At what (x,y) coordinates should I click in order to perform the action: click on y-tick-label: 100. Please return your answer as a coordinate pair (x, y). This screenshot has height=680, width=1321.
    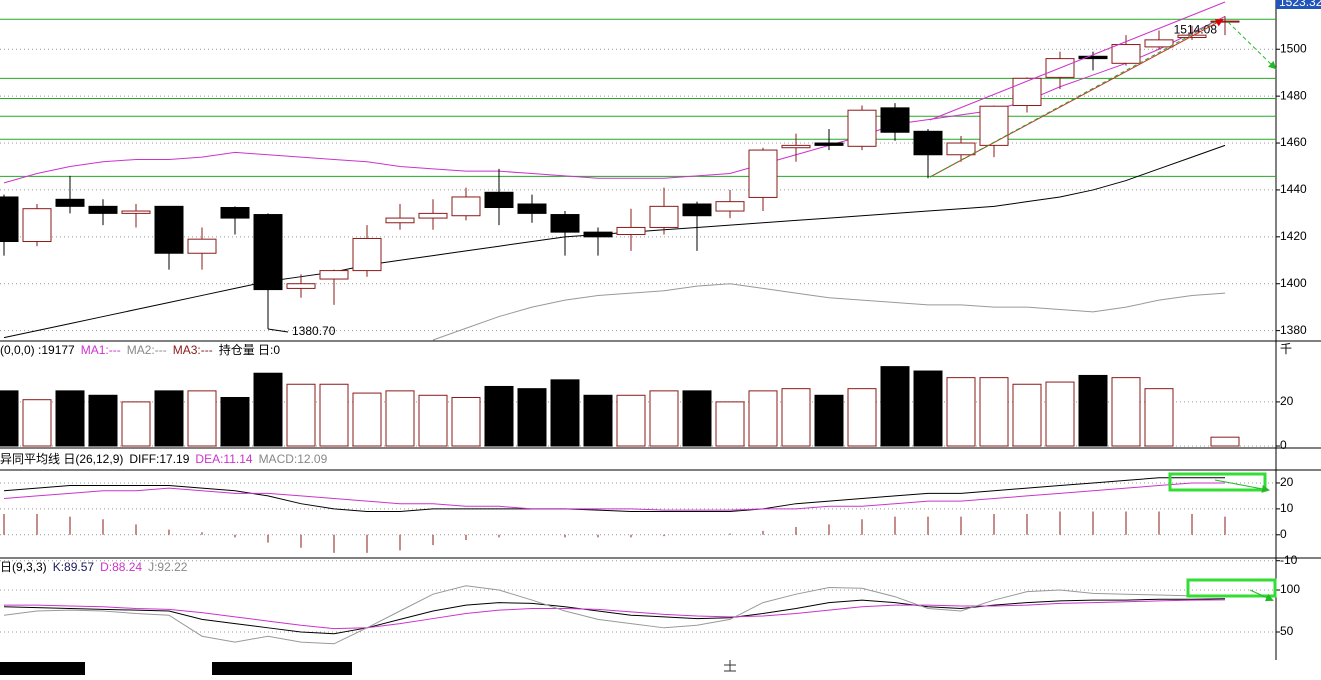
    Looking at the image, I should click on (1290, 589).